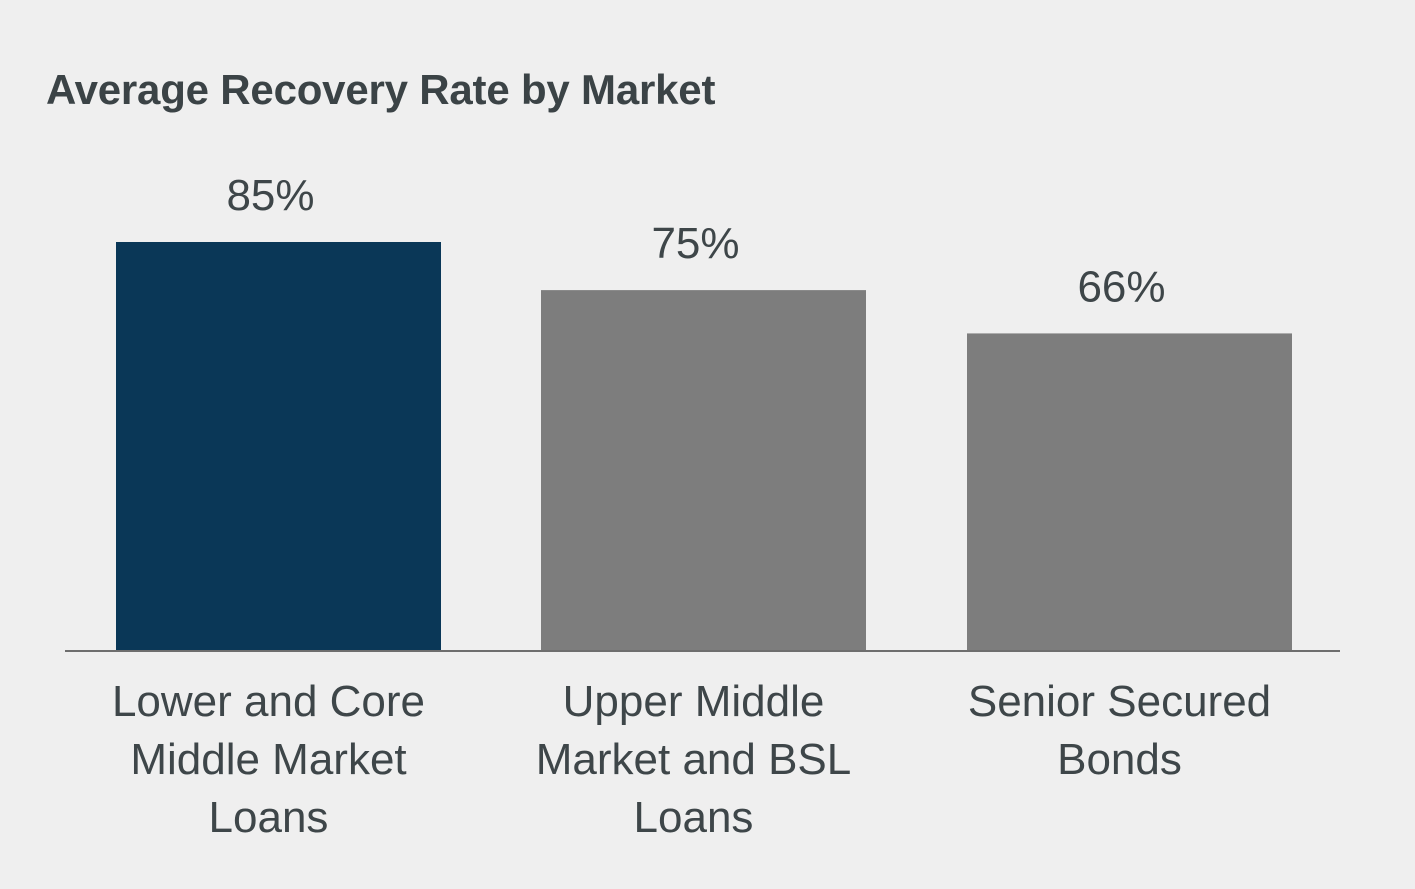  What do you see at coordinates (1121, 286) in the screenshot?
I see `value-label-3: 66%` at bounding box center [1121, 286].